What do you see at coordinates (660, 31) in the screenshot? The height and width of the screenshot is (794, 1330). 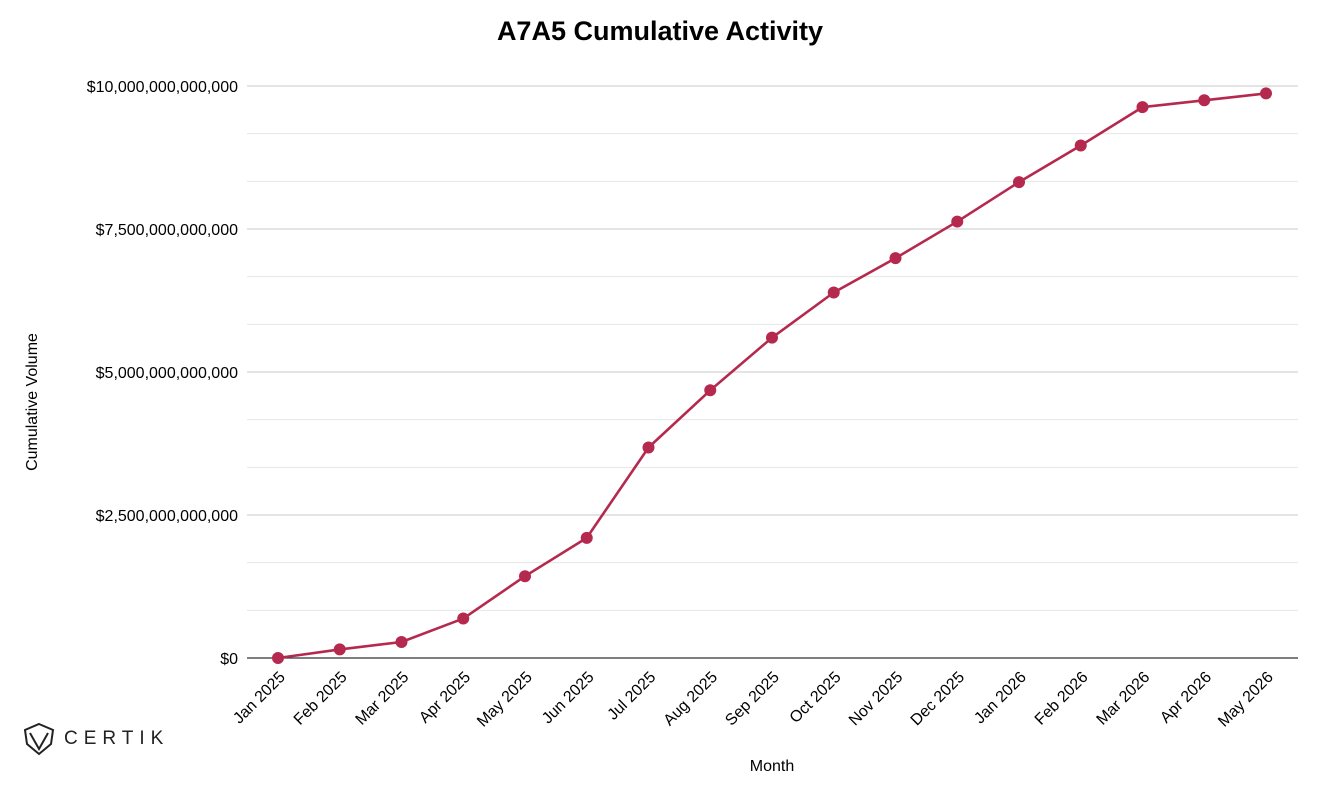 I see `chart-title: A7A5 Cumulative Activity` at bounding box center [660, 31].